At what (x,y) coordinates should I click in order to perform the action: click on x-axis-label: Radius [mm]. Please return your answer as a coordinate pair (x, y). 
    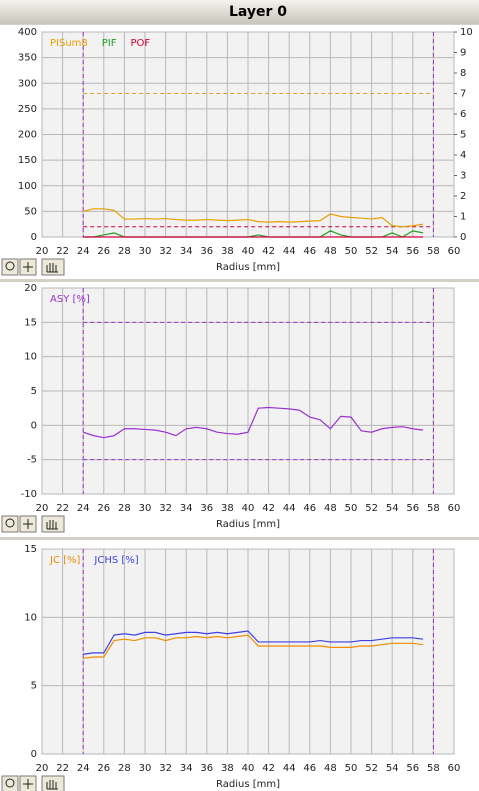
    Looking at the image, I should click on (248, 784).